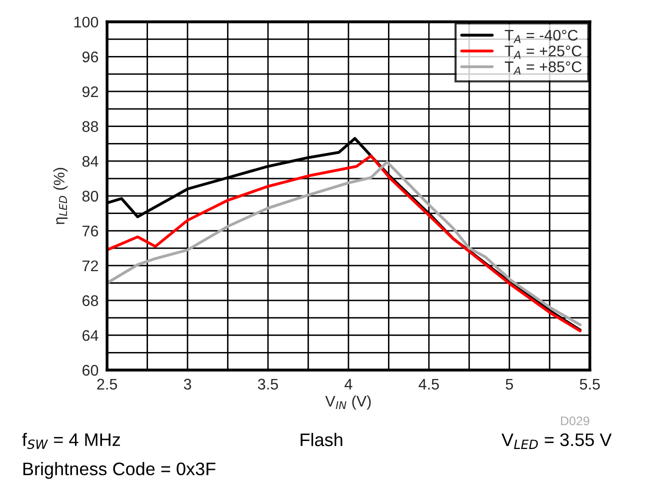 This screenshot has height=485, width=665. I want to click on y-tick-label: 68, so click(90, 300).